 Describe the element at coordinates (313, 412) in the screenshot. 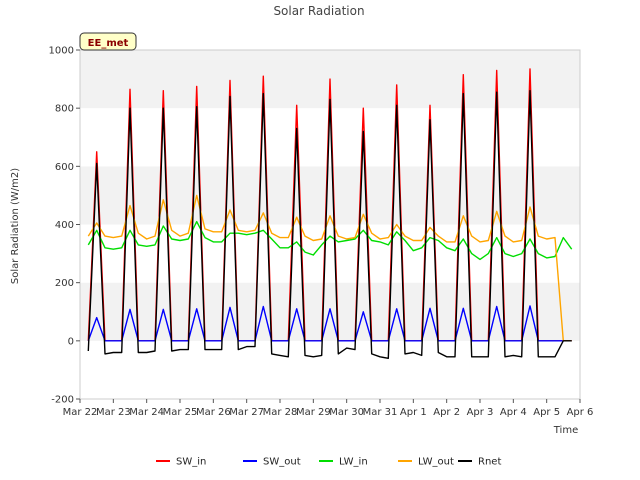

I see `x-tick-label: Mar 29` at that location.